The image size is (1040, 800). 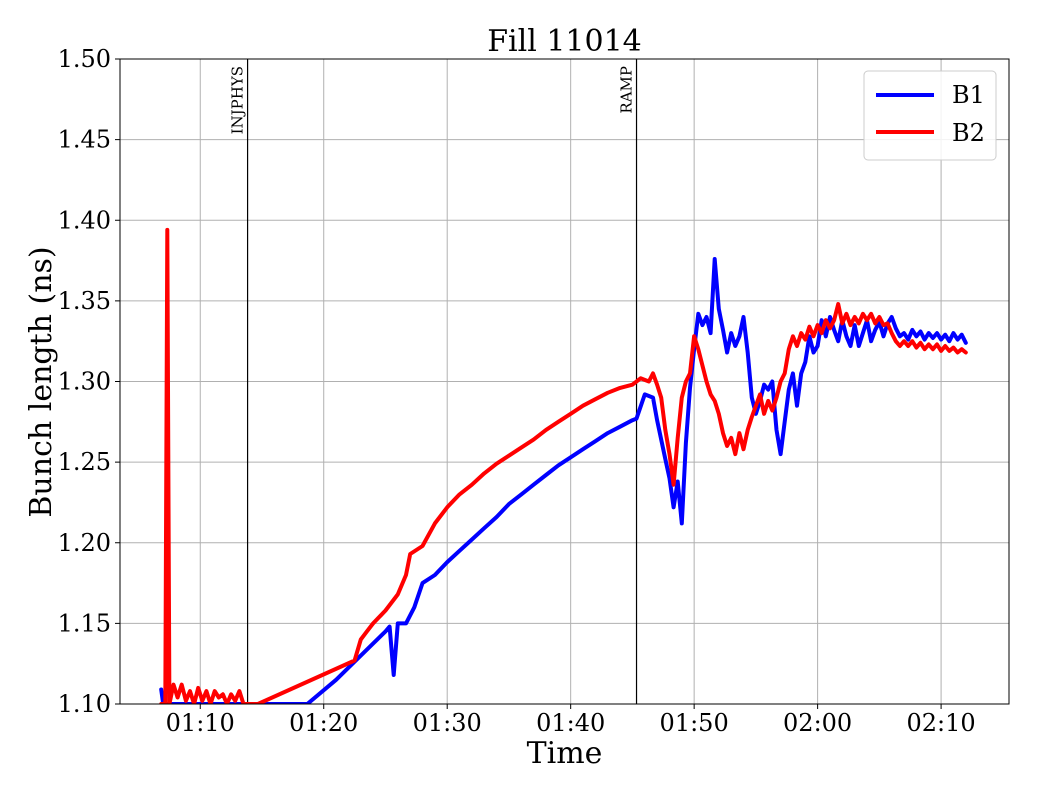 What do you see at coordinates (564, 41) in the screenshot?
I see `chart-title: Fill 11014` at bounding box center [564, 41].